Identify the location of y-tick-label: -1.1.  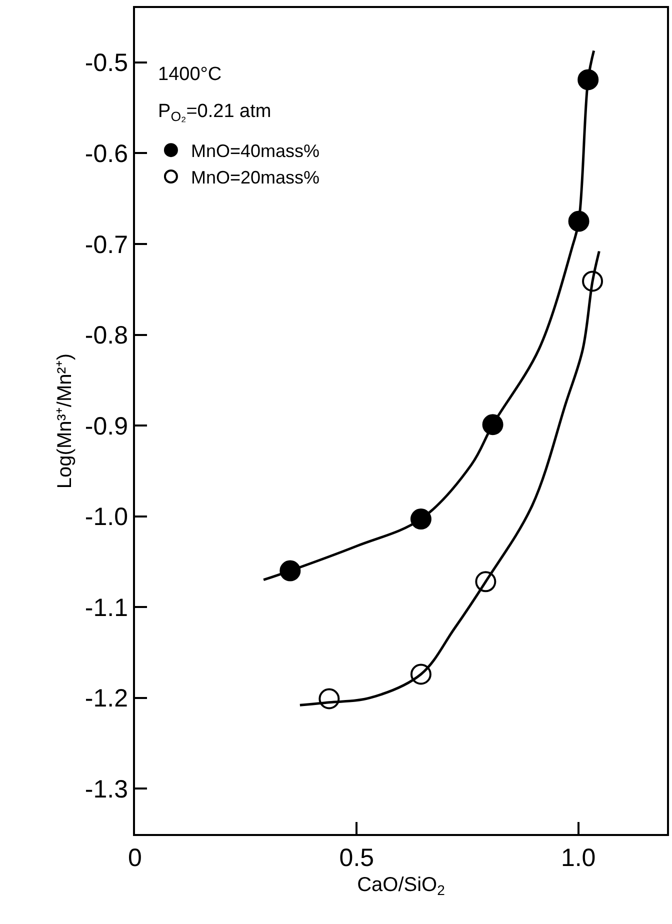
(106, 608).